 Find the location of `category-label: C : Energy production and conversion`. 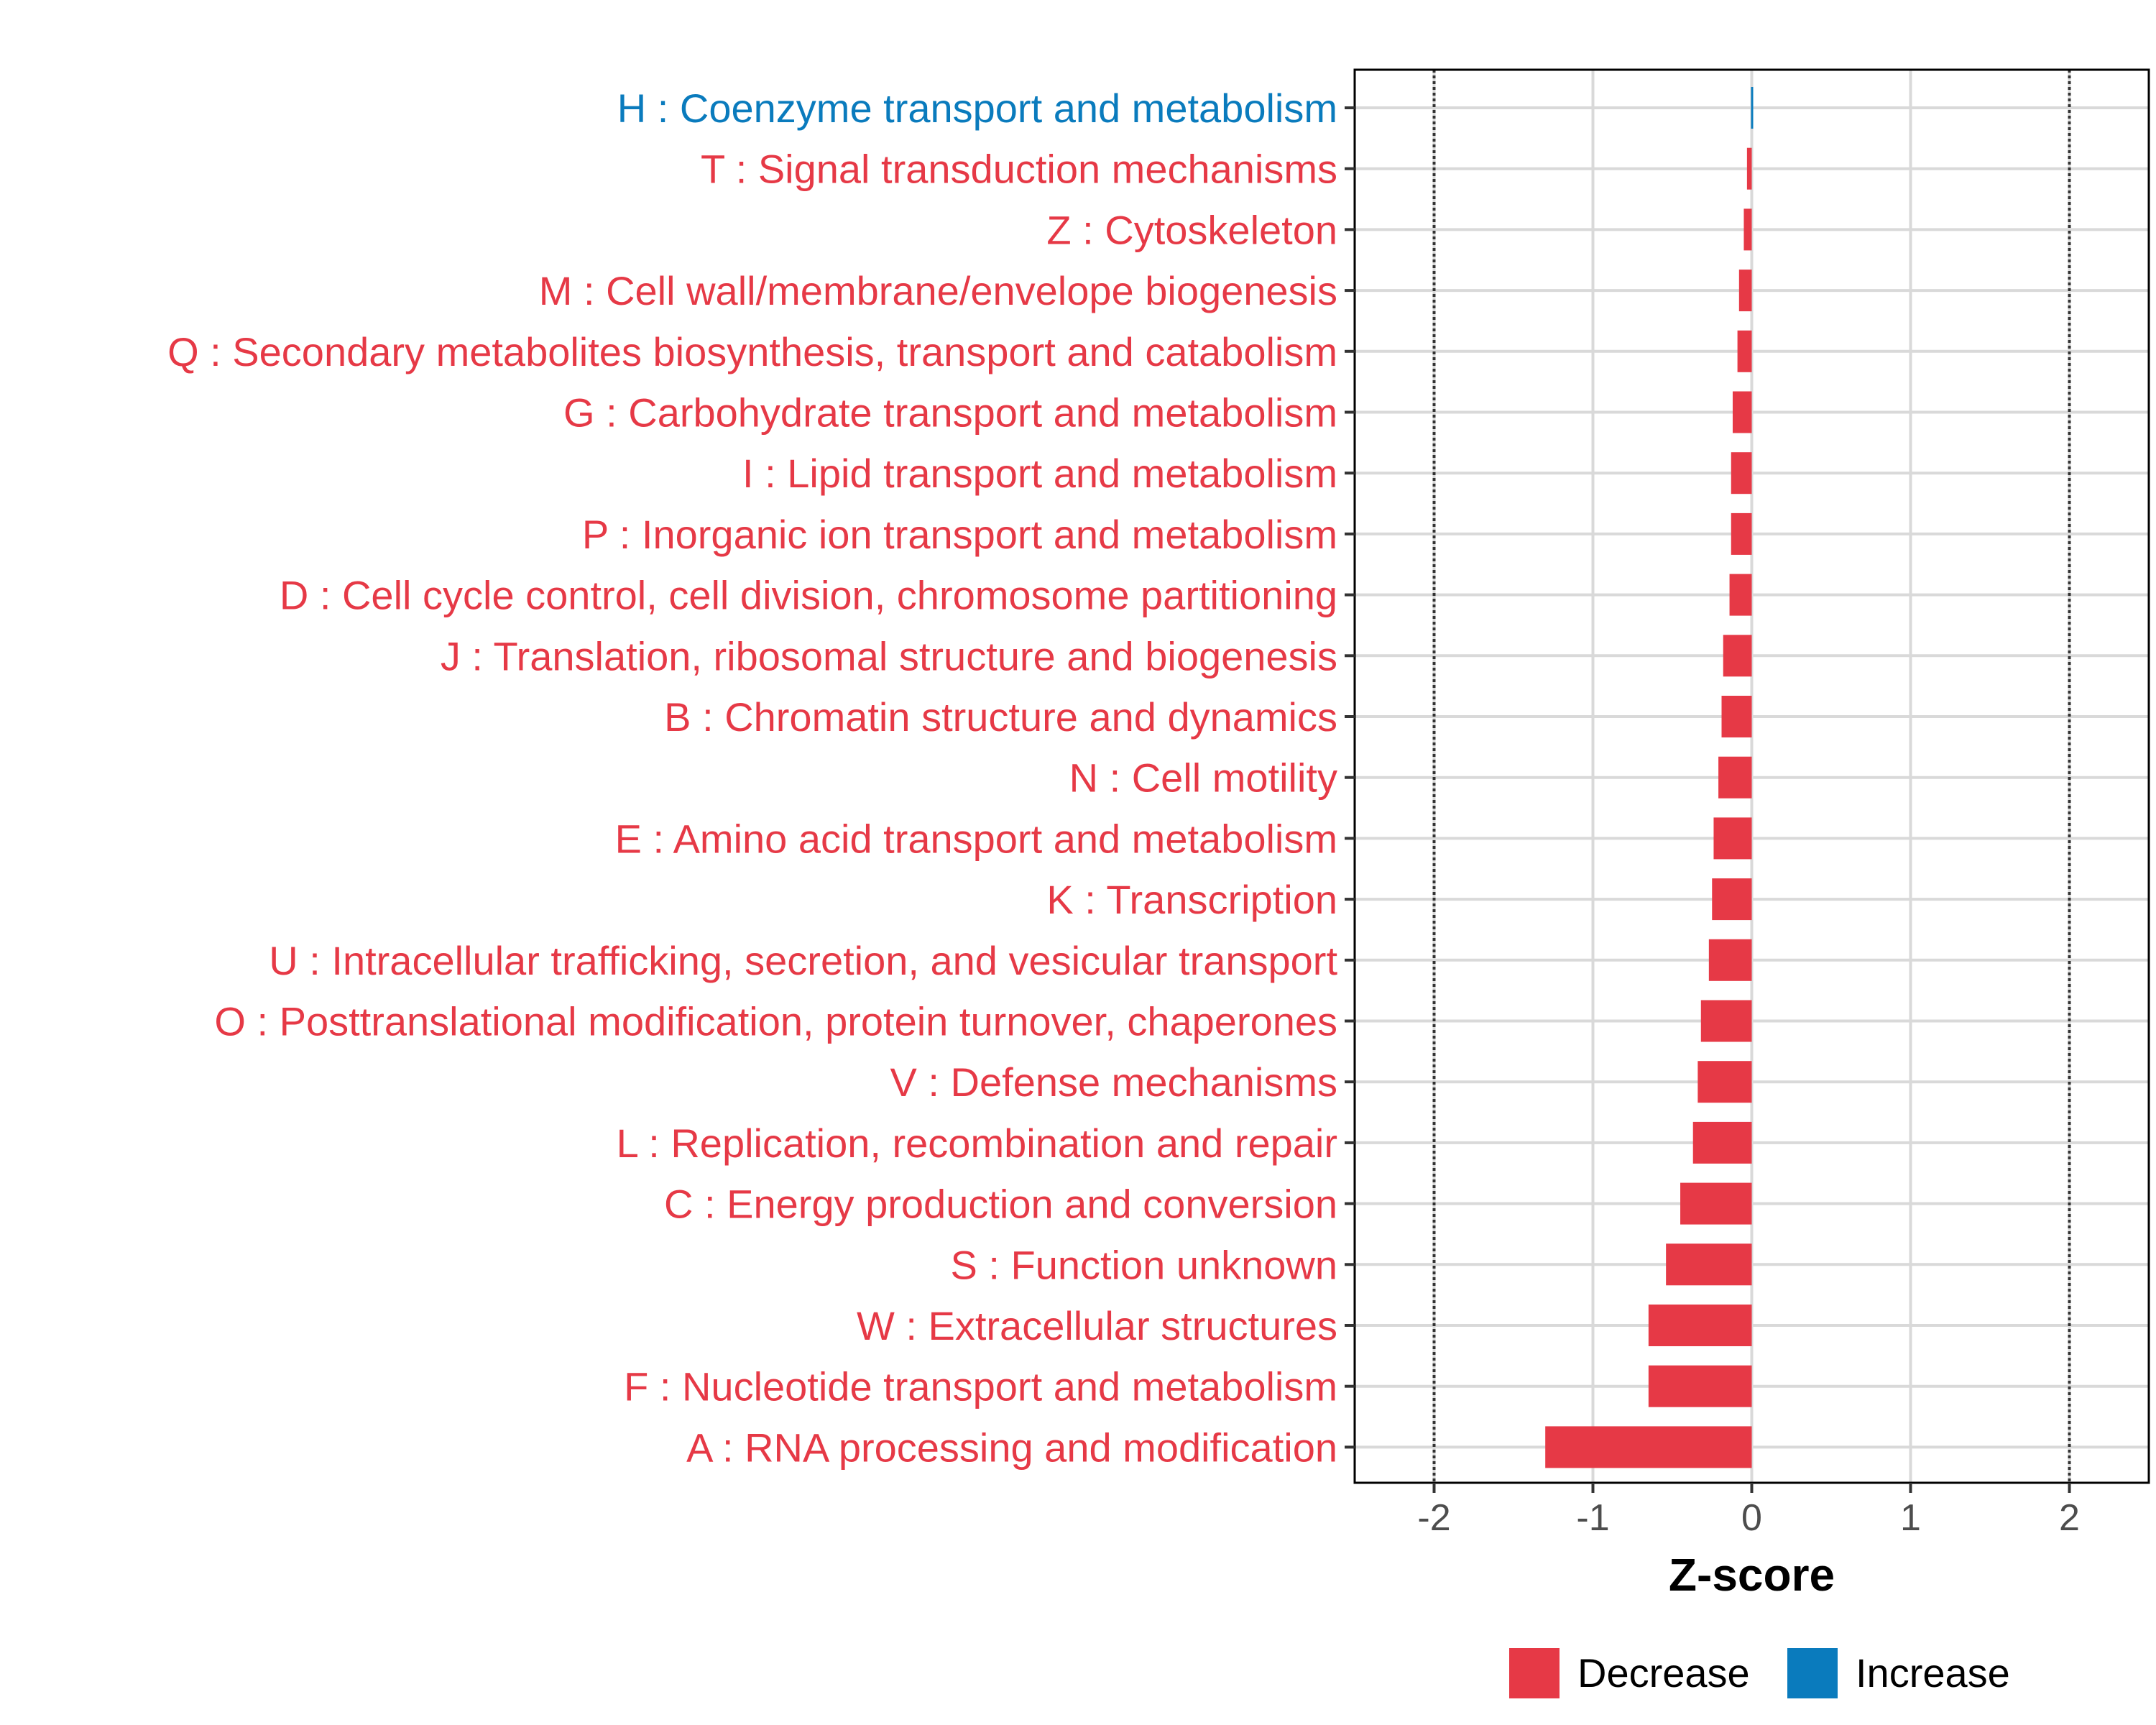

category-label: C : Energy production and conversion is located at coordinates (1001, 1204).